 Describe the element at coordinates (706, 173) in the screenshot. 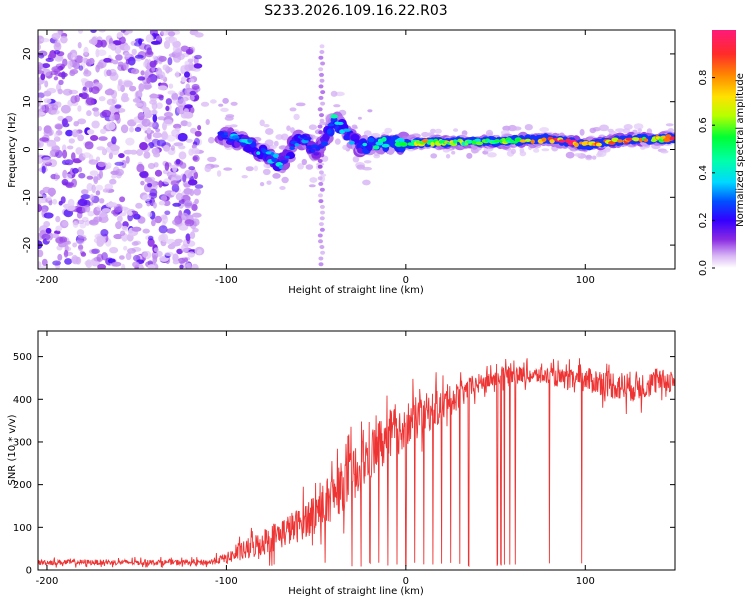

I see `colorbar-ticks: 0.0 0.2 0.4 0.6 0.8` at that location.